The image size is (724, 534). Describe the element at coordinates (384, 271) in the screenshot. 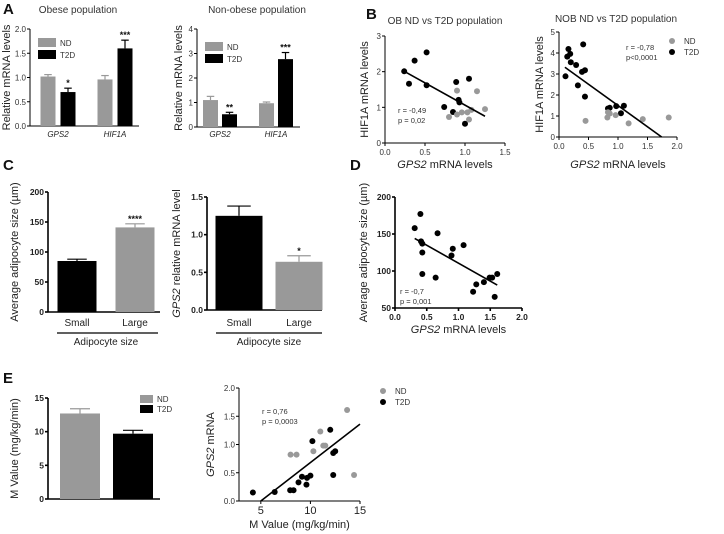

I see `y-tick-label: 100` at that location.